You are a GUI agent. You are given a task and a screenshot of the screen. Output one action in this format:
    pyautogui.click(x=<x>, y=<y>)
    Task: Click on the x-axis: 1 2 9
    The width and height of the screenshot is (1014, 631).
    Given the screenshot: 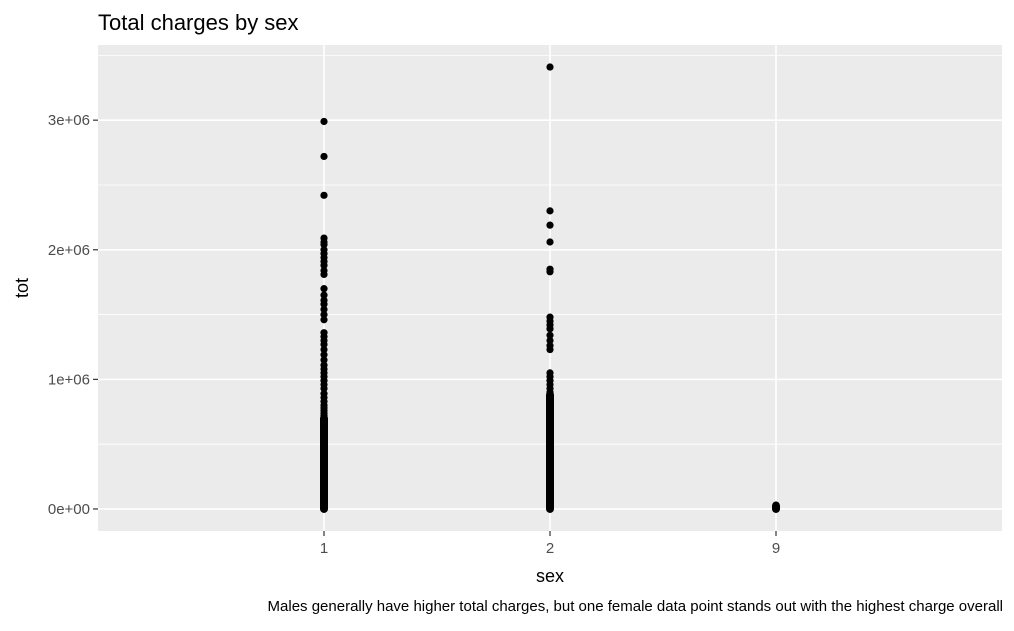 What is the action you would take?
    pyautogui.click(x=550, y=544)
    